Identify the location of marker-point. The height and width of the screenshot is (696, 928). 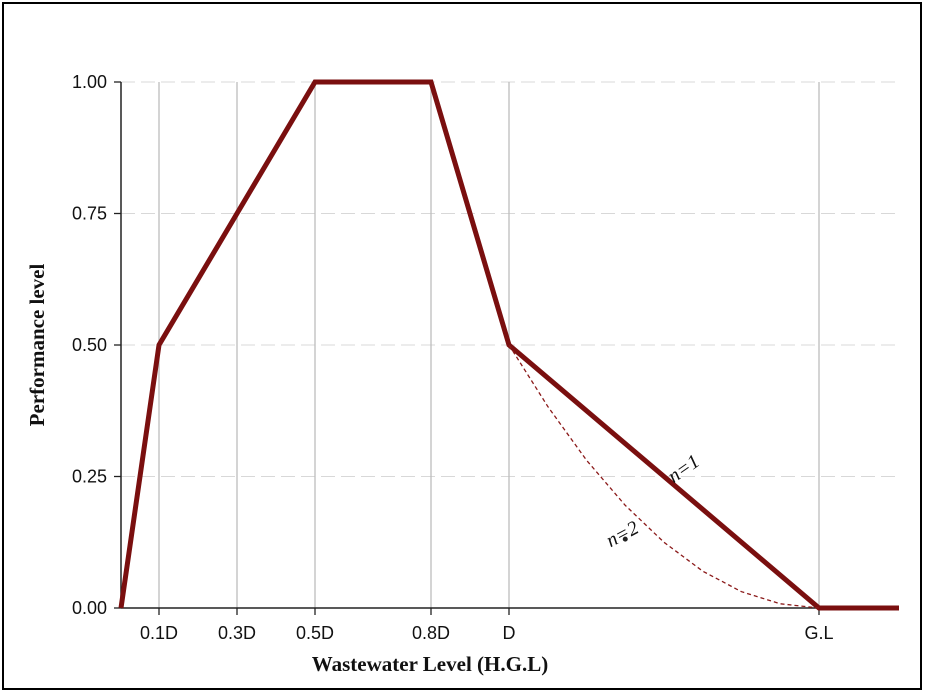
(625, 539).